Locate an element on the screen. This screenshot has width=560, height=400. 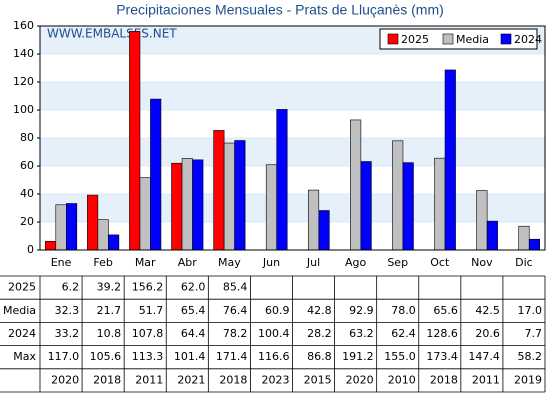
x-tick-label: Ene is located at coordinates (61, 262).